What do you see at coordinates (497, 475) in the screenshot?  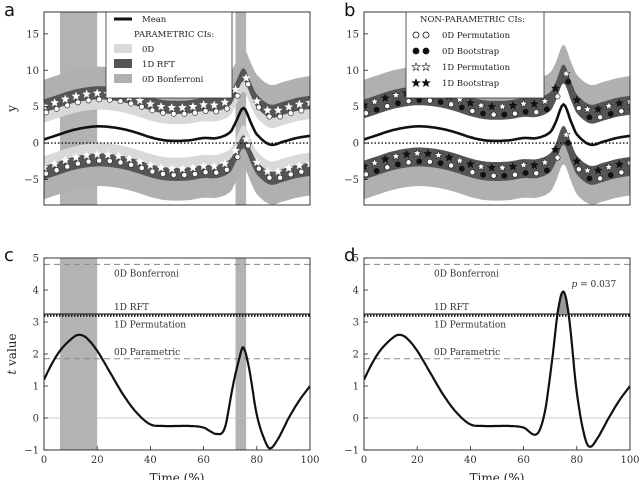 I see `x-axis-label: Time (%)` at bounding box center [497, 475].